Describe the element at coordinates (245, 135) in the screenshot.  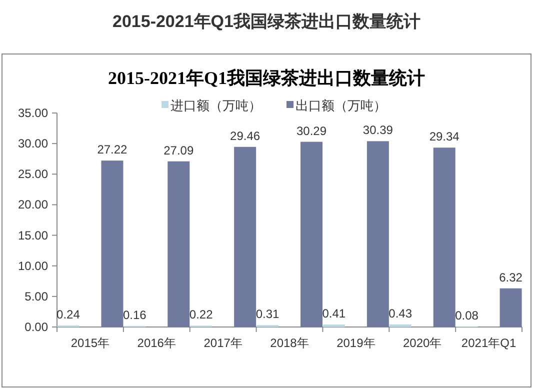
I see `data-label: 29.46` at that location.